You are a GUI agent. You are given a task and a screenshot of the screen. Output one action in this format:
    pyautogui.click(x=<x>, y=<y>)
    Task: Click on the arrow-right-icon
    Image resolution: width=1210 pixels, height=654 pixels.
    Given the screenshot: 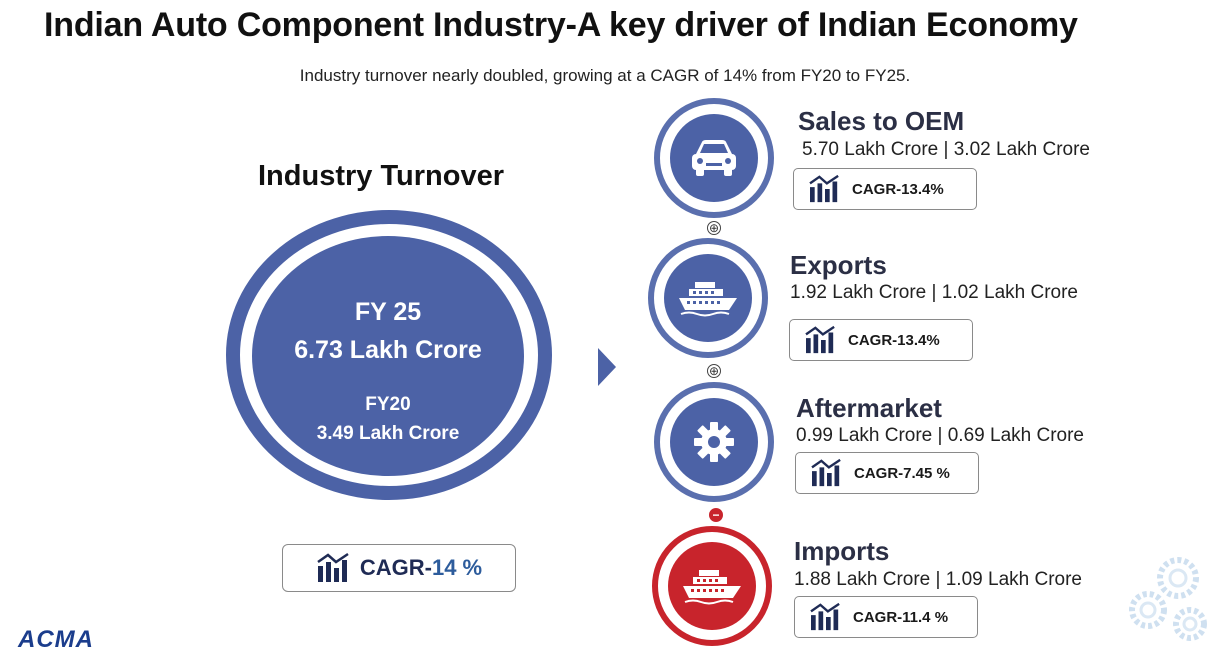 What is the action you would take?
    pyautogui.click(x=607, y=367)
    